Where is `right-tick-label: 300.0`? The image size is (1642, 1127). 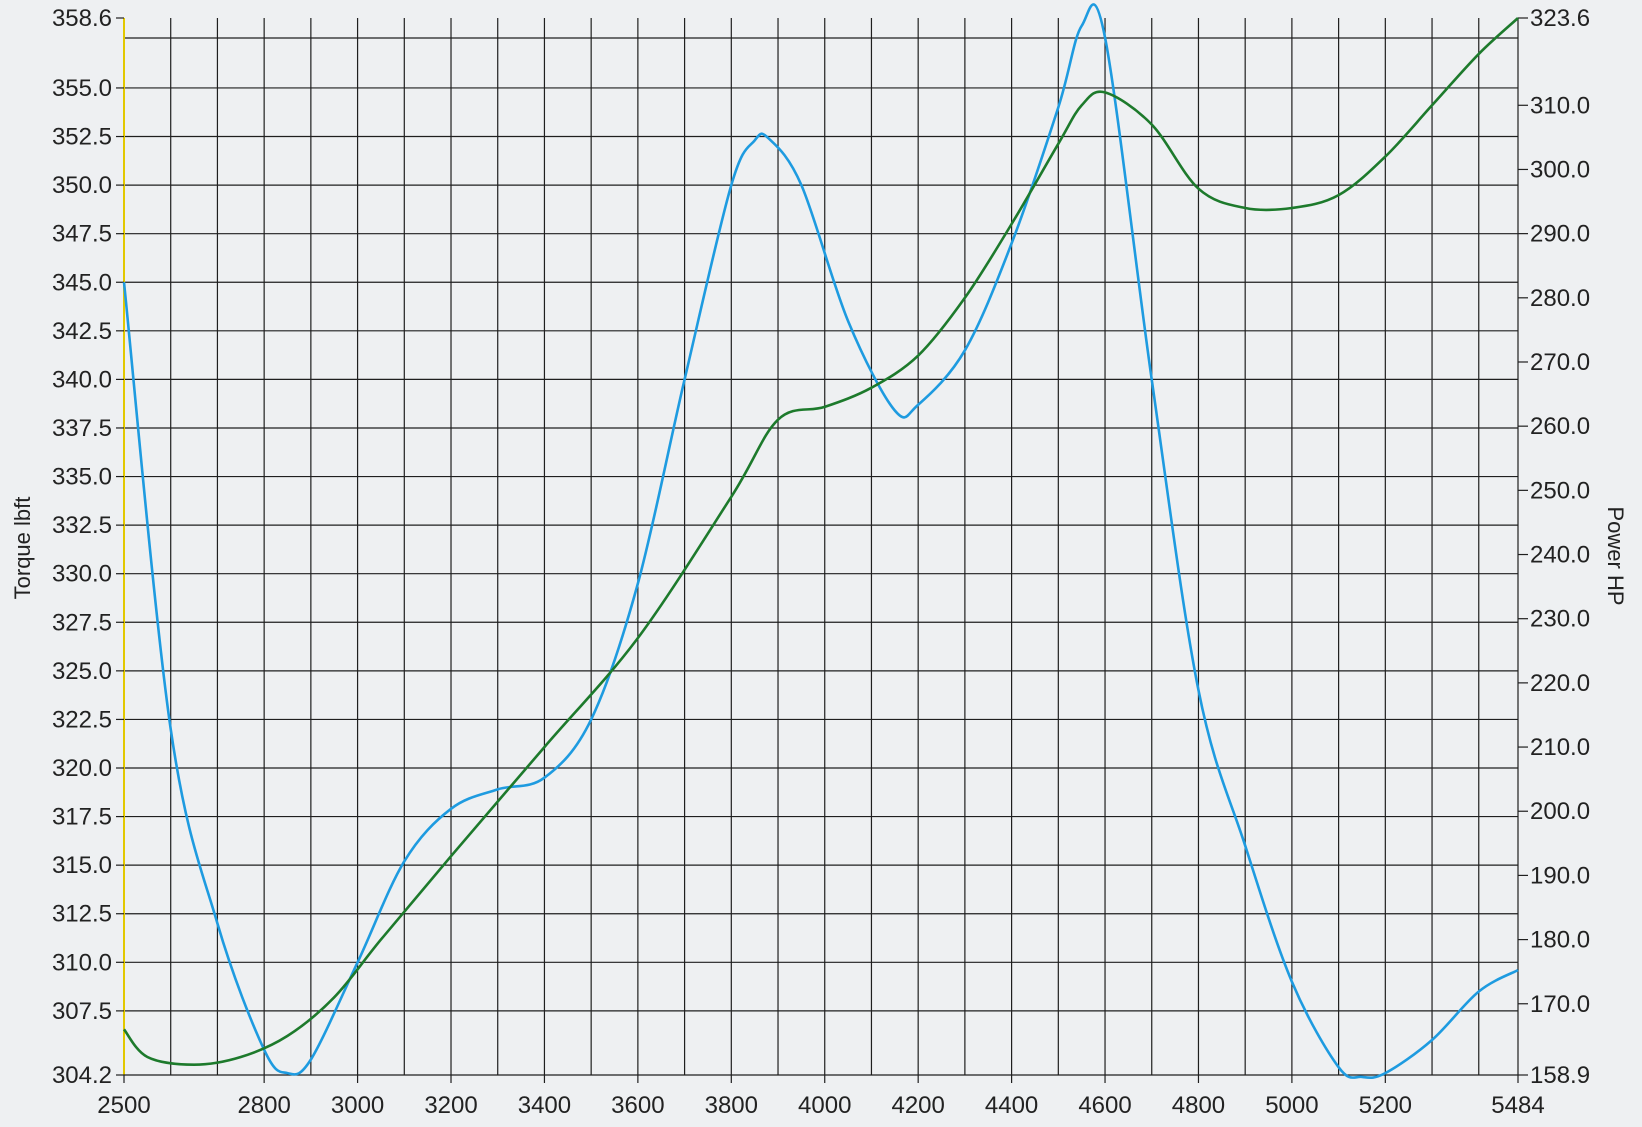 right-tick-label: 300.0 is located at coordinates (1560, 169).